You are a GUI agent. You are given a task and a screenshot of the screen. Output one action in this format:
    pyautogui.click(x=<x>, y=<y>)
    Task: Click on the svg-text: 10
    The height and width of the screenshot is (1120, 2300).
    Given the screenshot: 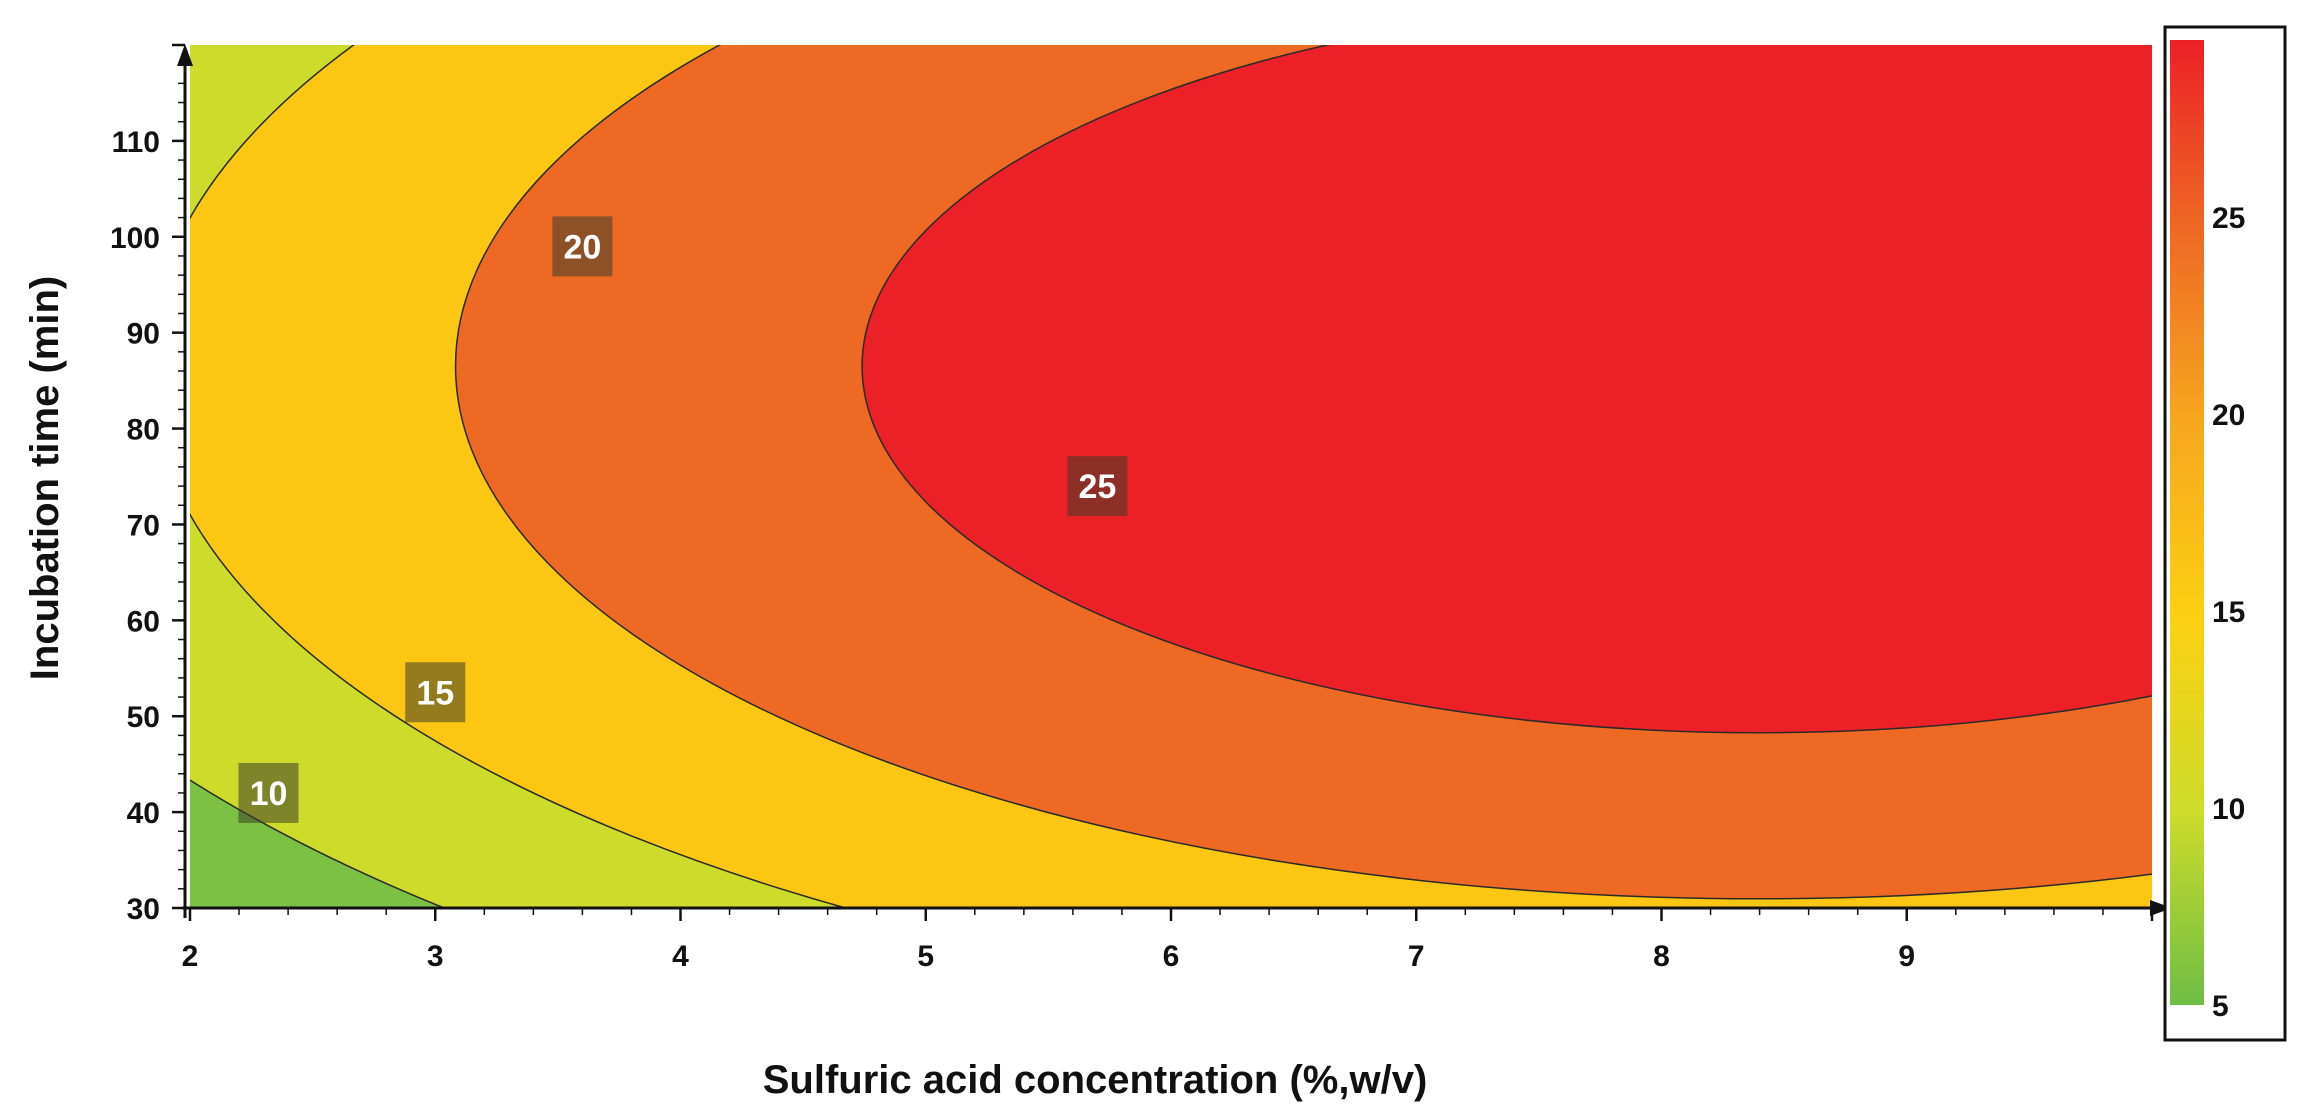 What is the action you would take?
    pyautogui.click(x=269, y=794)
    